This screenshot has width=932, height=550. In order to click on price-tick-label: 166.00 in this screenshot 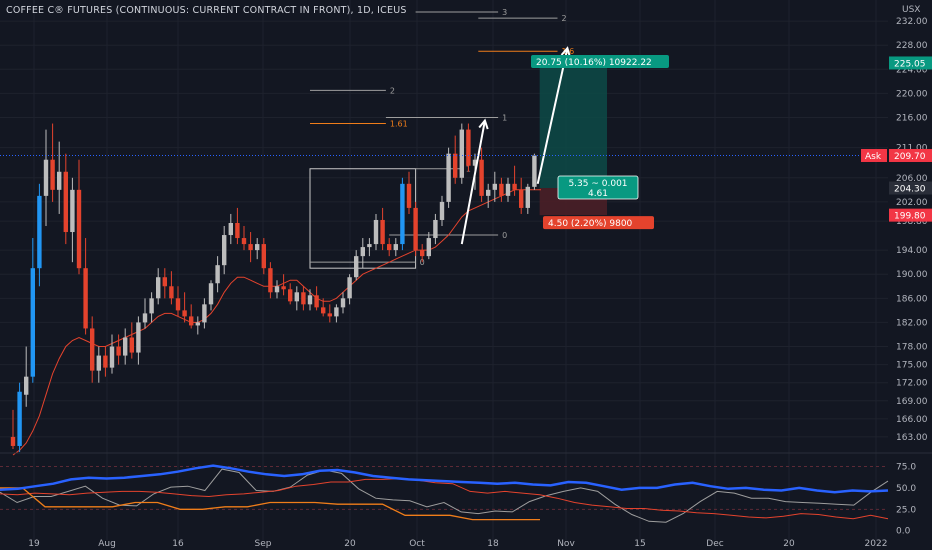, I will do `click(912, 420)`.